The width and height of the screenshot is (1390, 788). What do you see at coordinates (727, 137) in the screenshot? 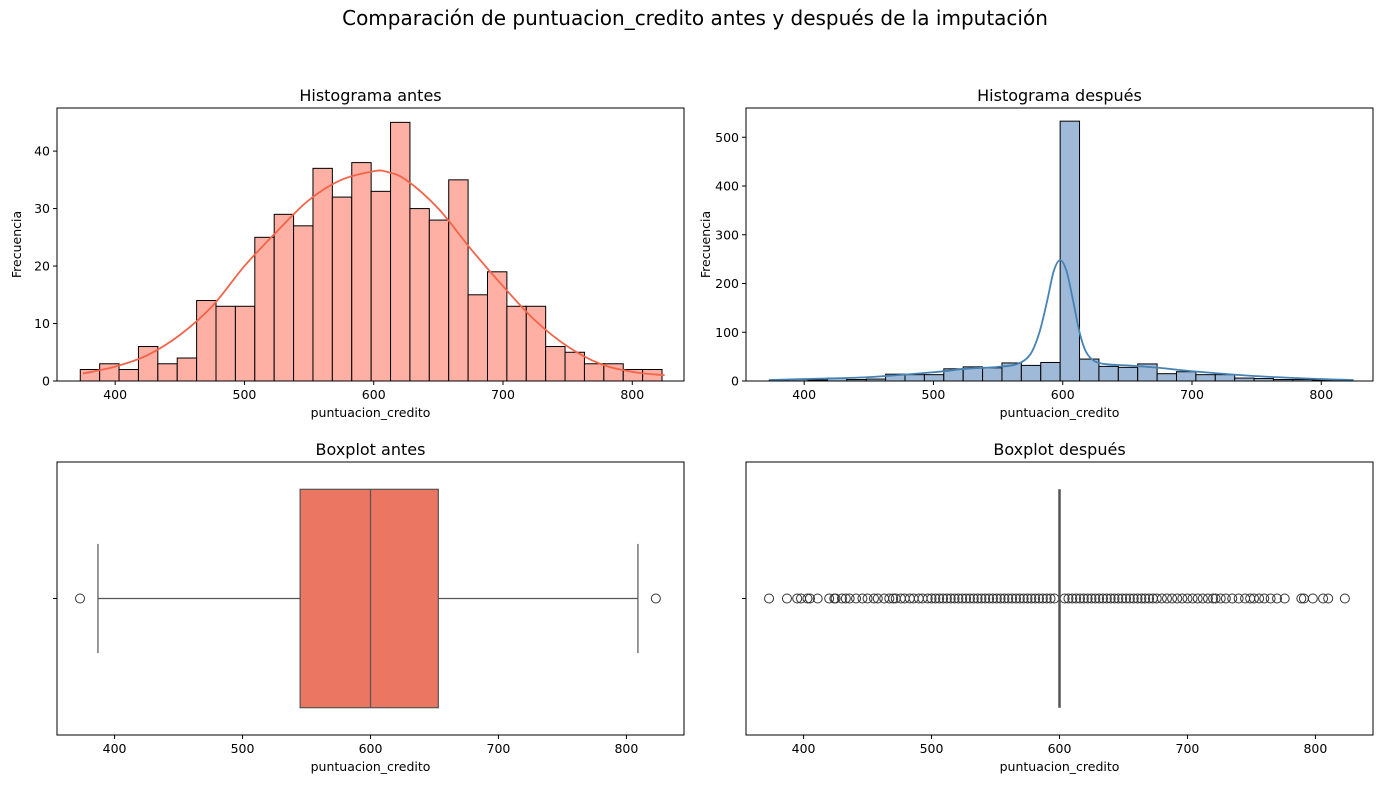
I see `hist_despues-ytick-label: 500` at bounding box center [727, 137].